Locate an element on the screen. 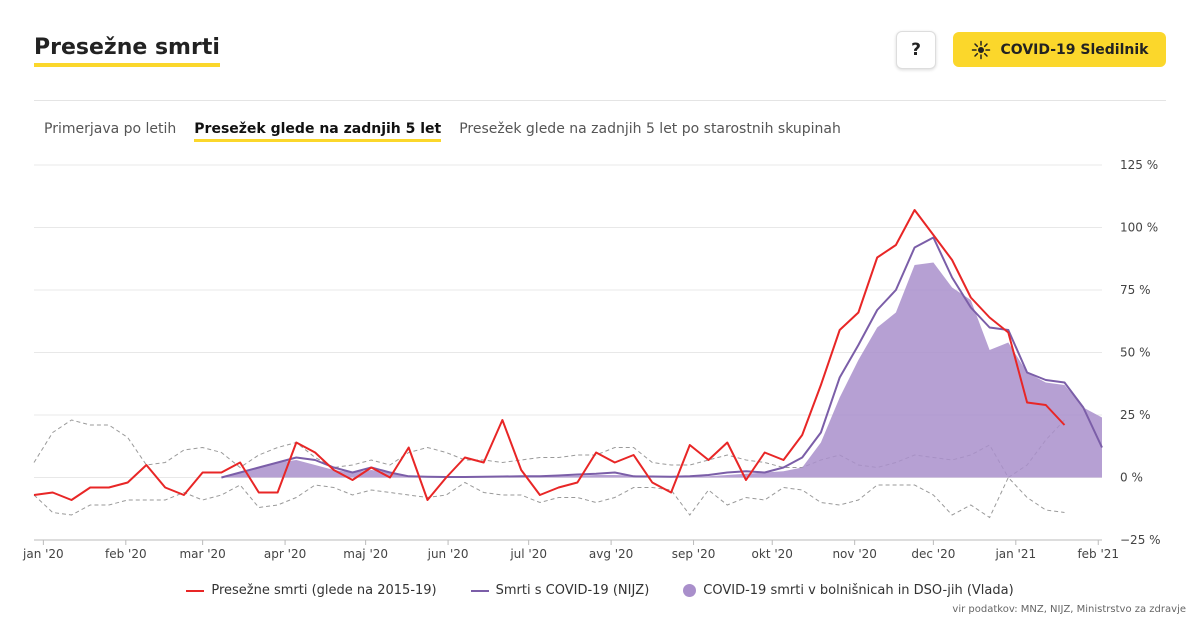 This screenshot has height=631, width=1200. y-tick-label: 75 % is located at coordinates (1135, 290).